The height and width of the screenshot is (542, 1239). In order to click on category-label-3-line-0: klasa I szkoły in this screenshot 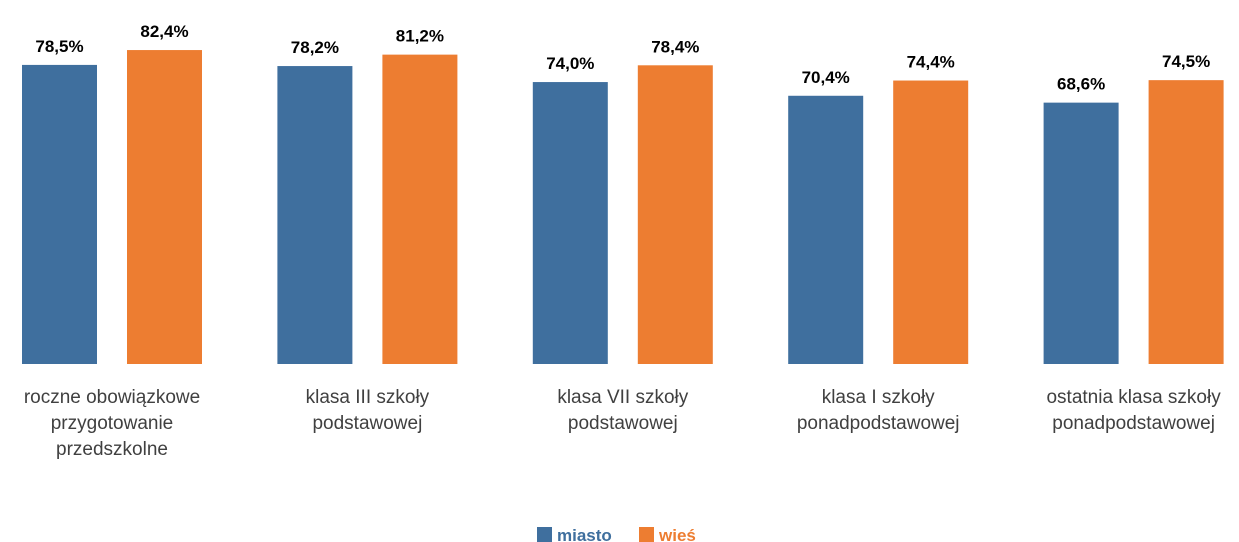, I will do `click(878, 397)`.